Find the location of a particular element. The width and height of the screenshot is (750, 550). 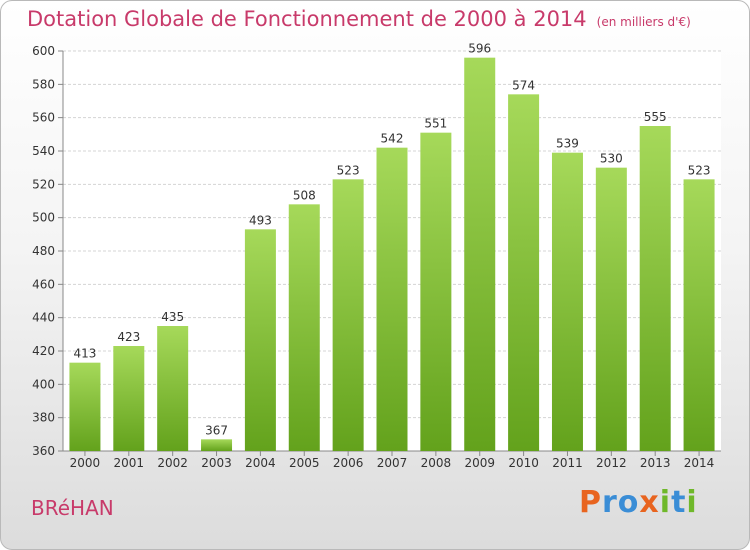

y-tick-label: 380 is located at coordinates (43, 418).